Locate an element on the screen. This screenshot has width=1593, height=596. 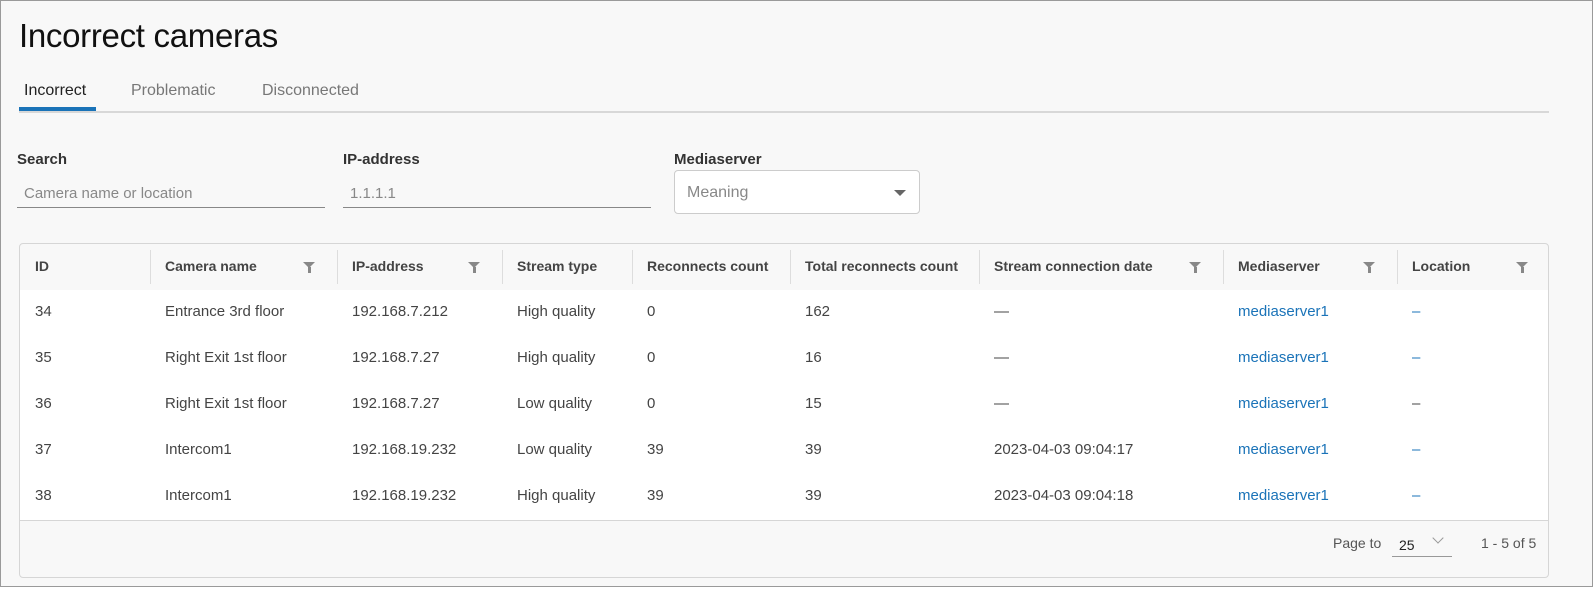
active-tab-indicator is located at coordinates (57, 109).